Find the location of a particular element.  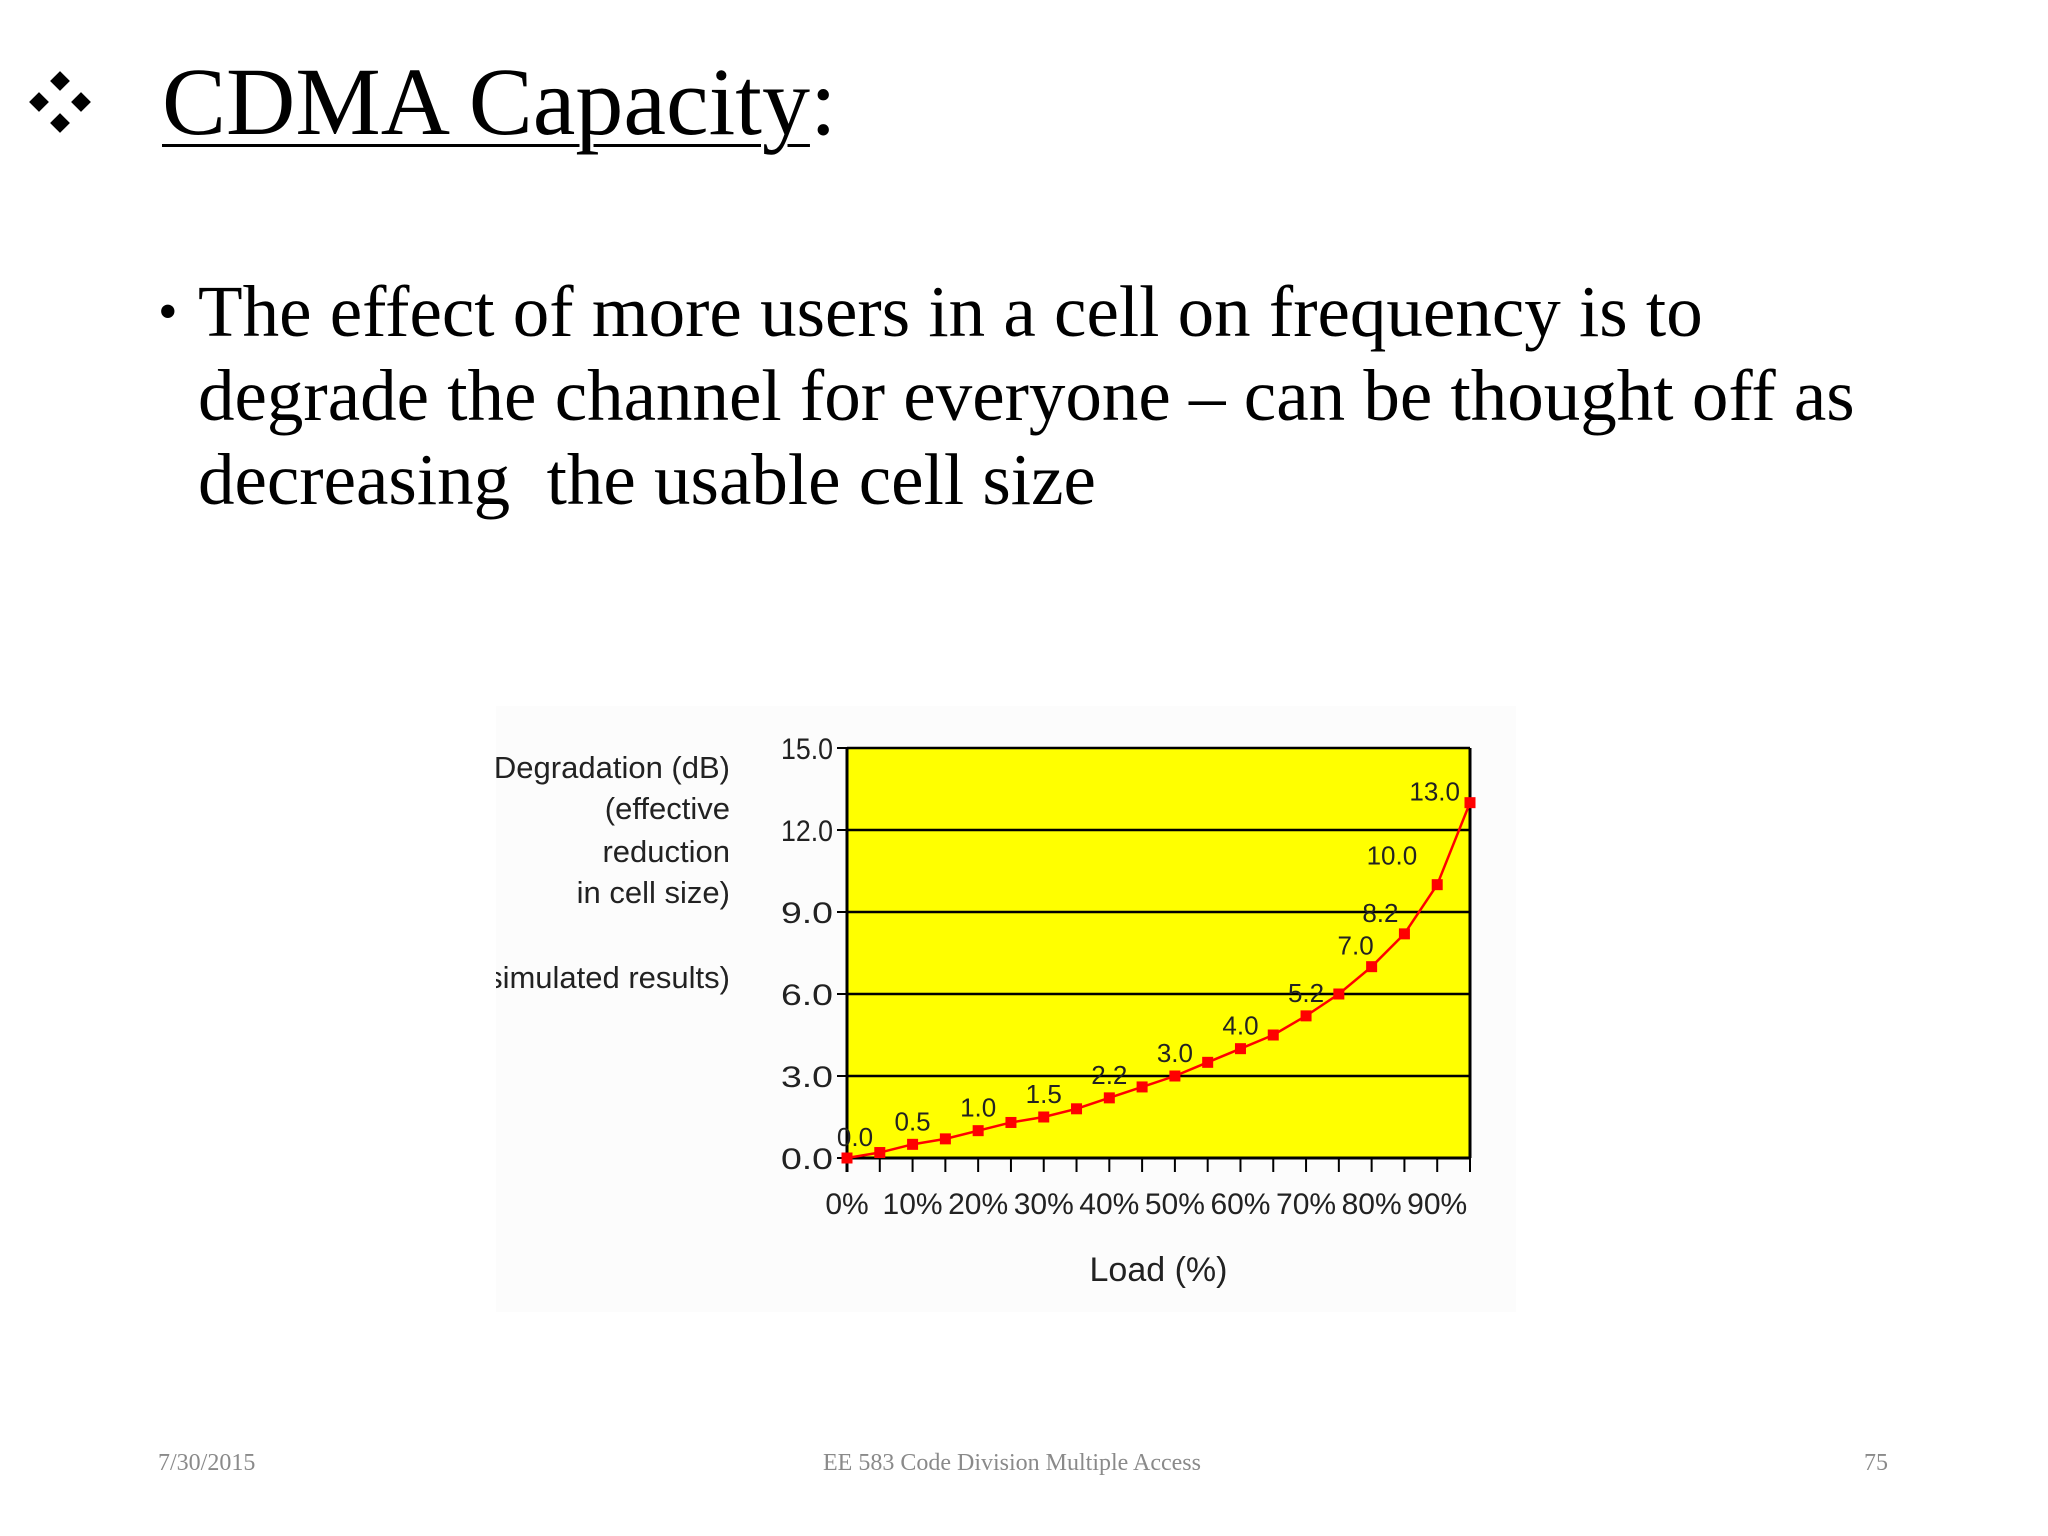

y-axis-title-line: reduction is located at coordinates (666, 851).